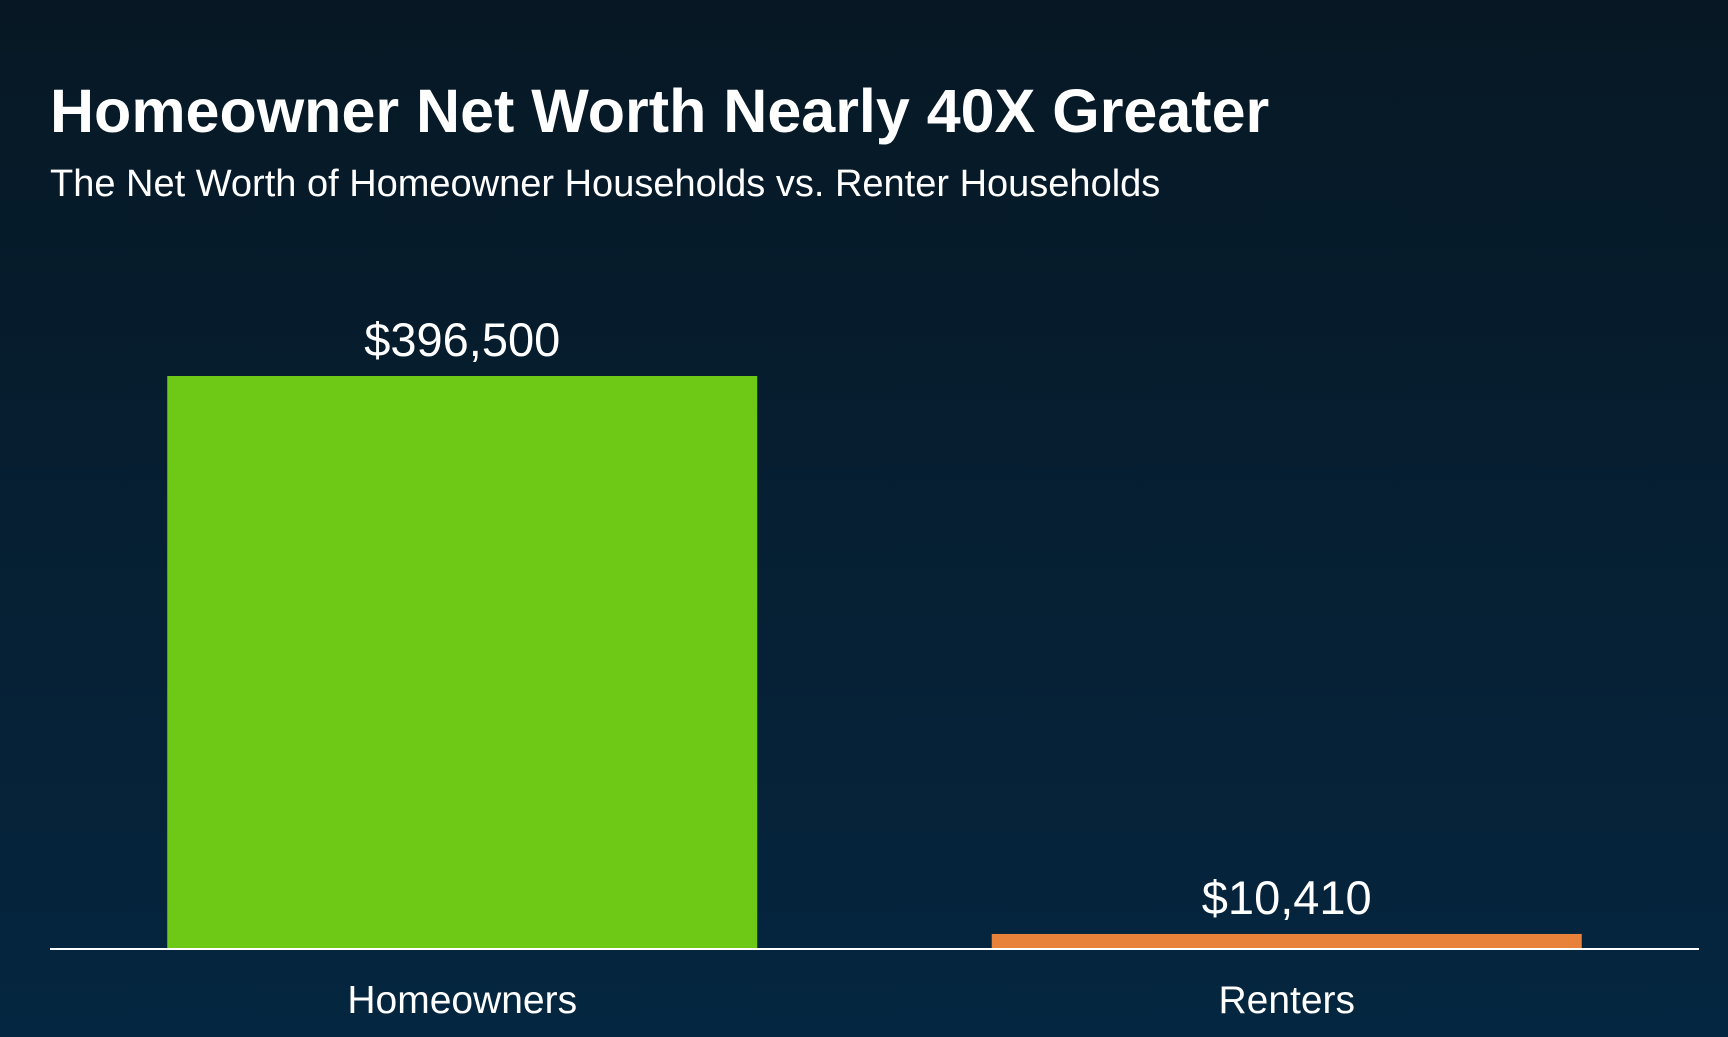 This screenshot has width=1728, height=1037. I want to click on chart-title: Homeowner Net Worth Nearly 40X Greater, so click(659, 111).